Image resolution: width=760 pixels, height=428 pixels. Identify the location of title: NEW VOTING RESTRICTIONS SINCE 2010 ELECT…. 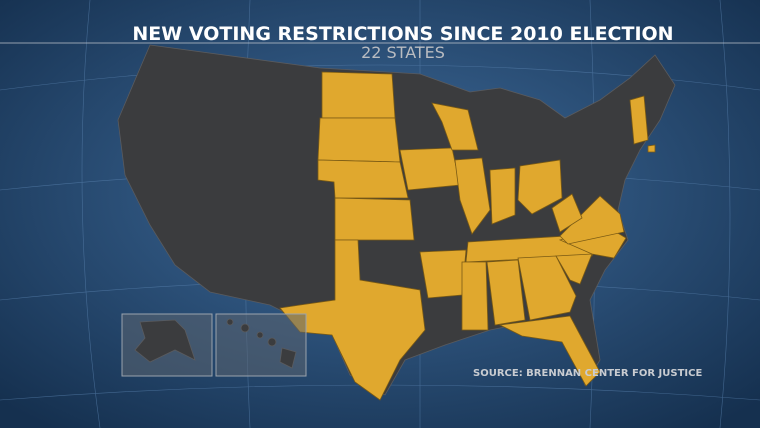
(402, 34).